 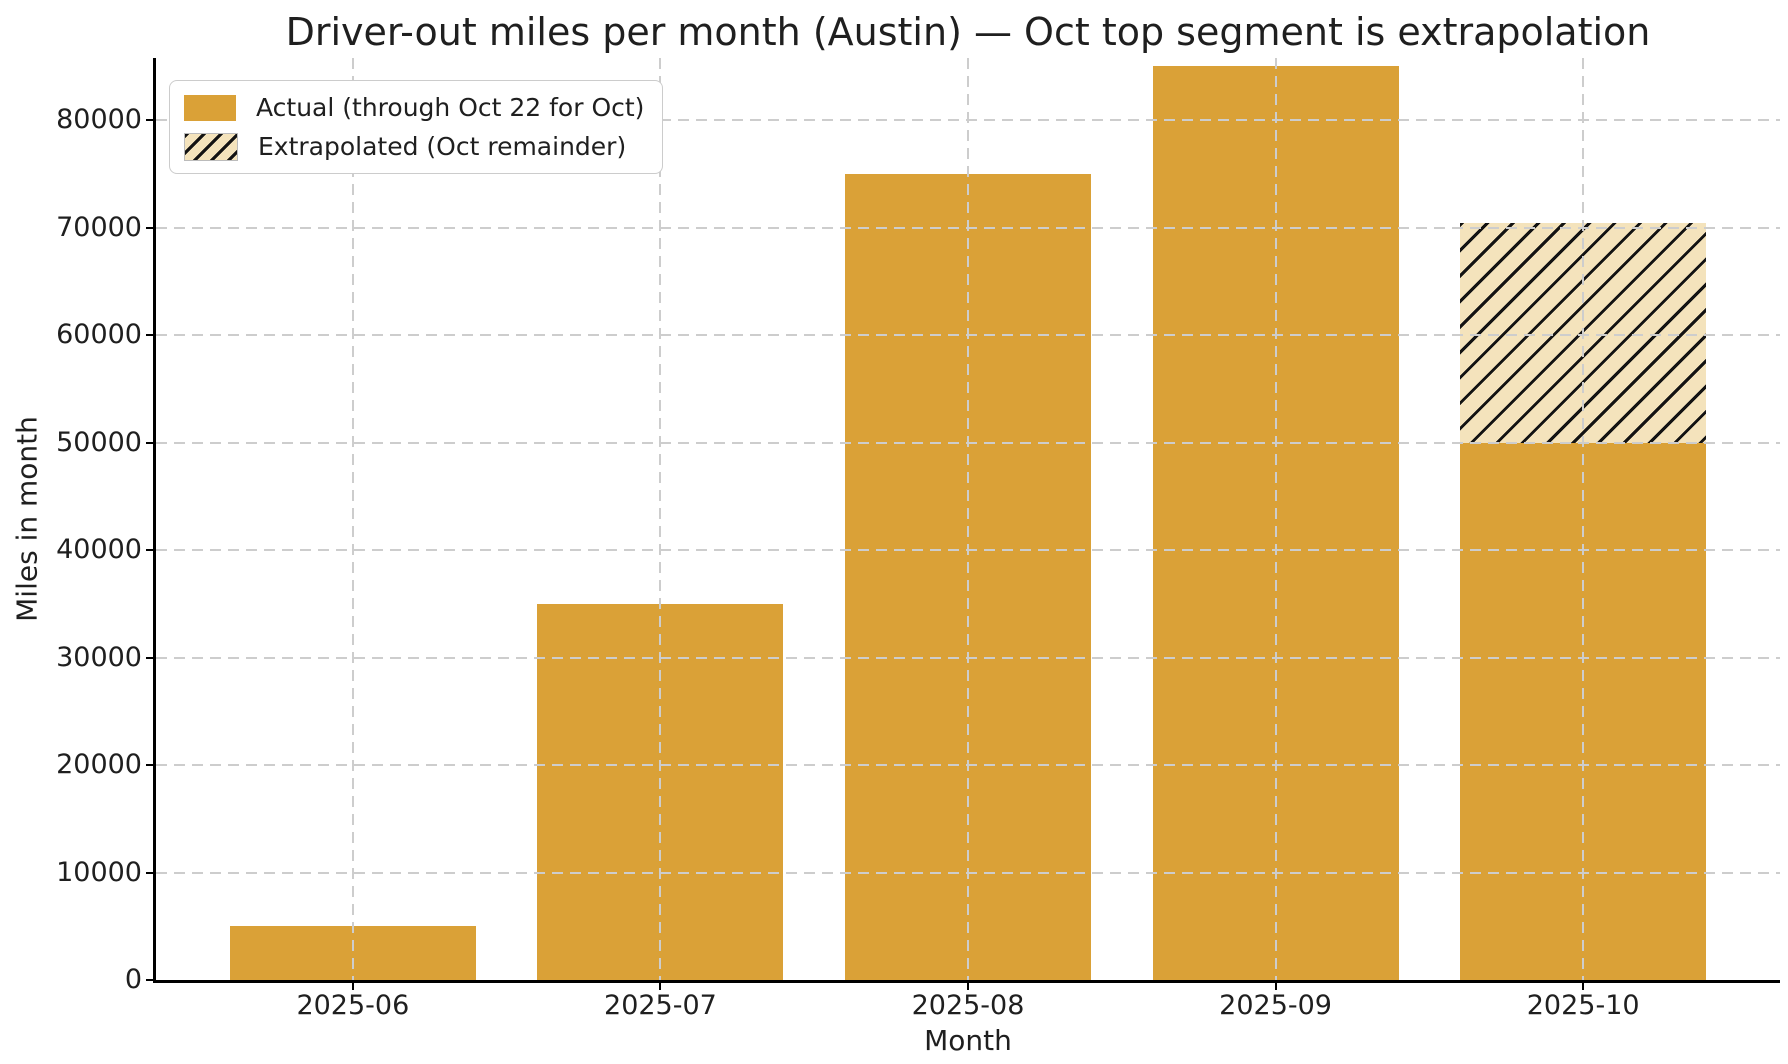 I want to click on y-tick-label-30000: 30000, so click(x=99, y=657).